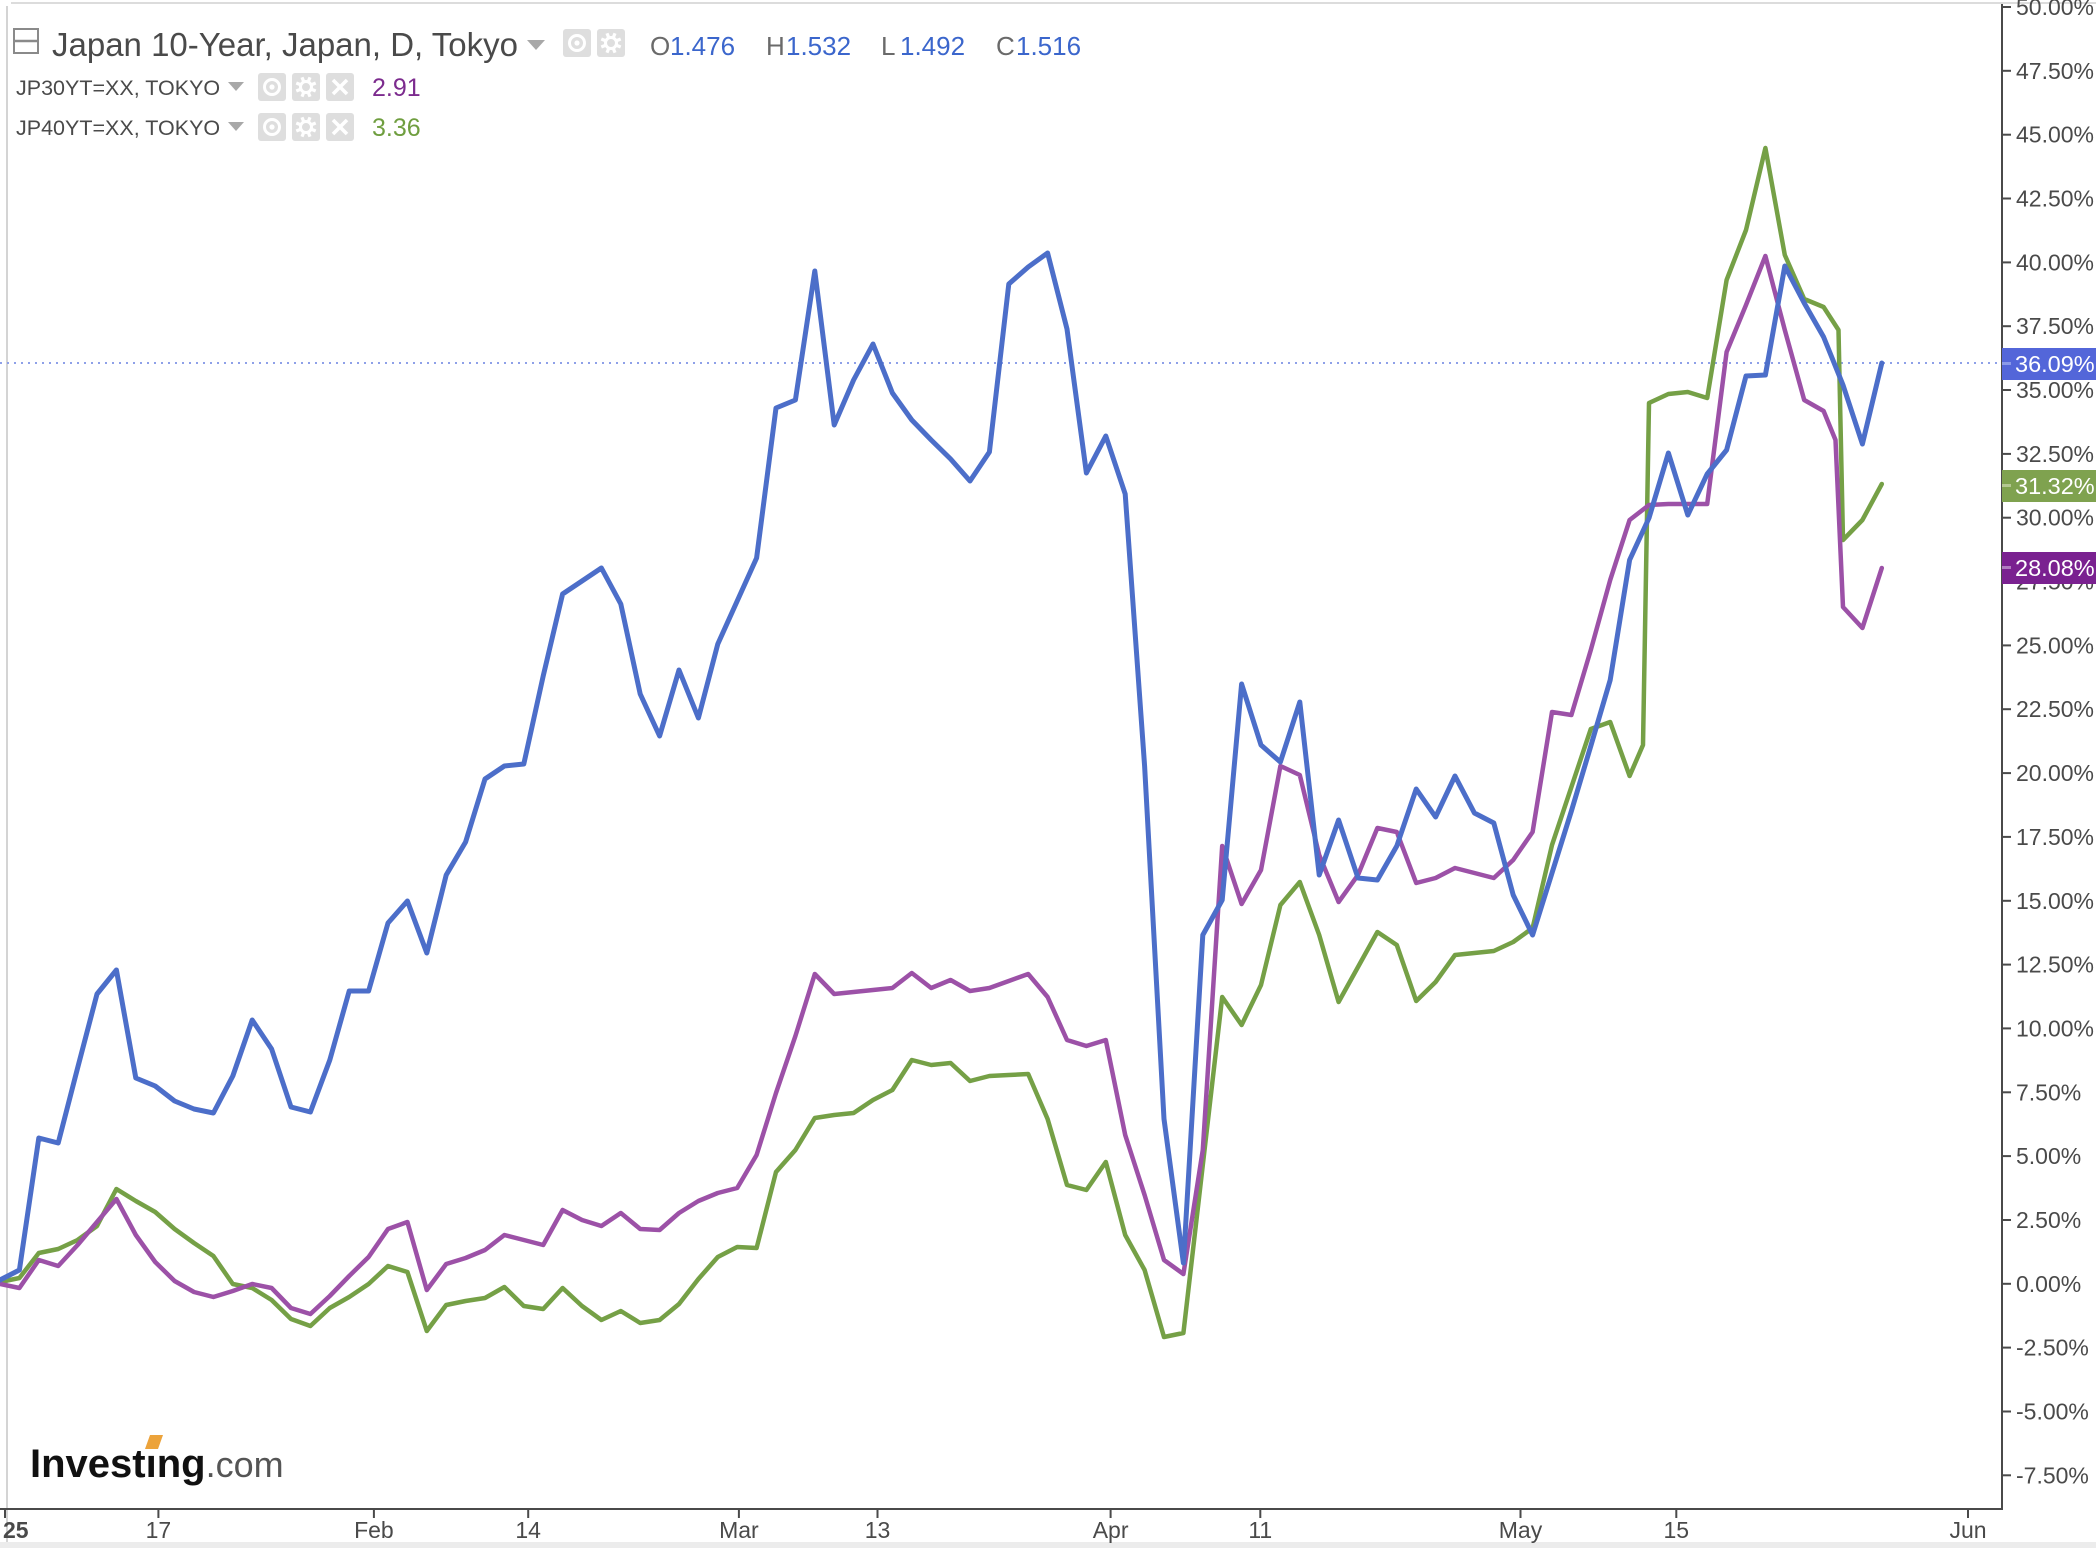 This screenshot has height=1548, width=2096. I want to click on svg-text: JP30YT=XX, TOKYO, so click(118, 88).